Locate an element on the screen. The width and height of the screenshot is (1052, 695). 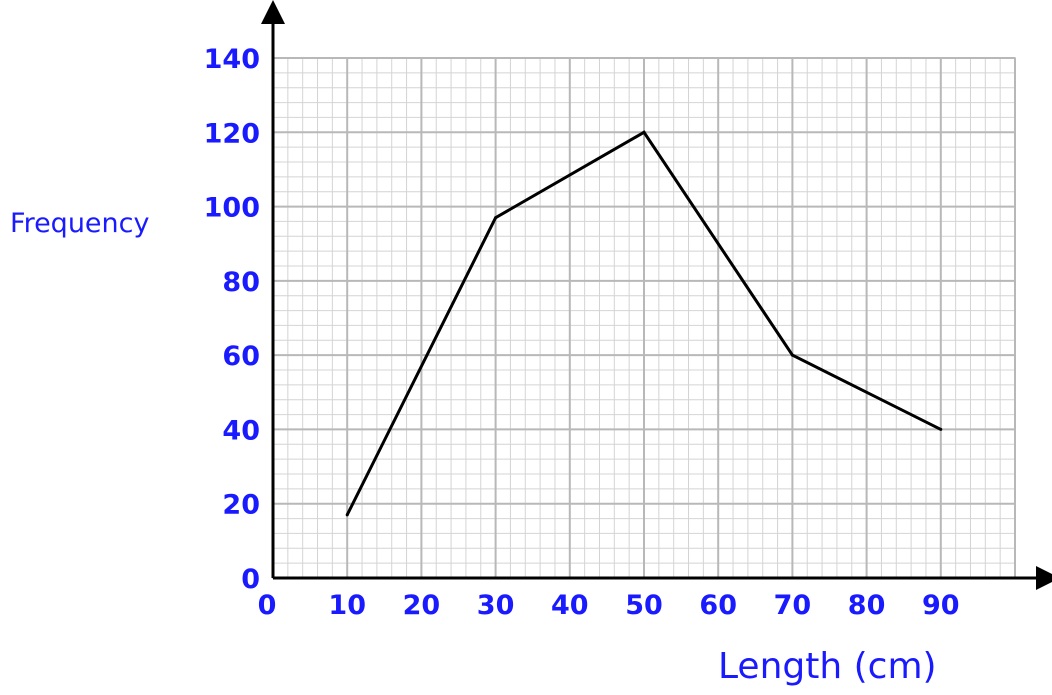
y-tick-label: 100 is located at coordinates (232, 208).